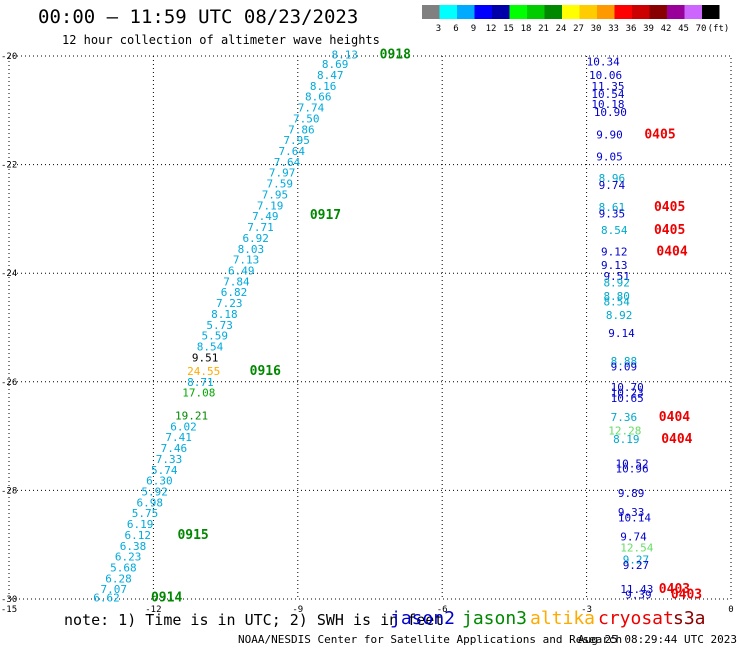 The image size is (740, 650). I want to click on legend-jason3: jason3, so click(495, 618).